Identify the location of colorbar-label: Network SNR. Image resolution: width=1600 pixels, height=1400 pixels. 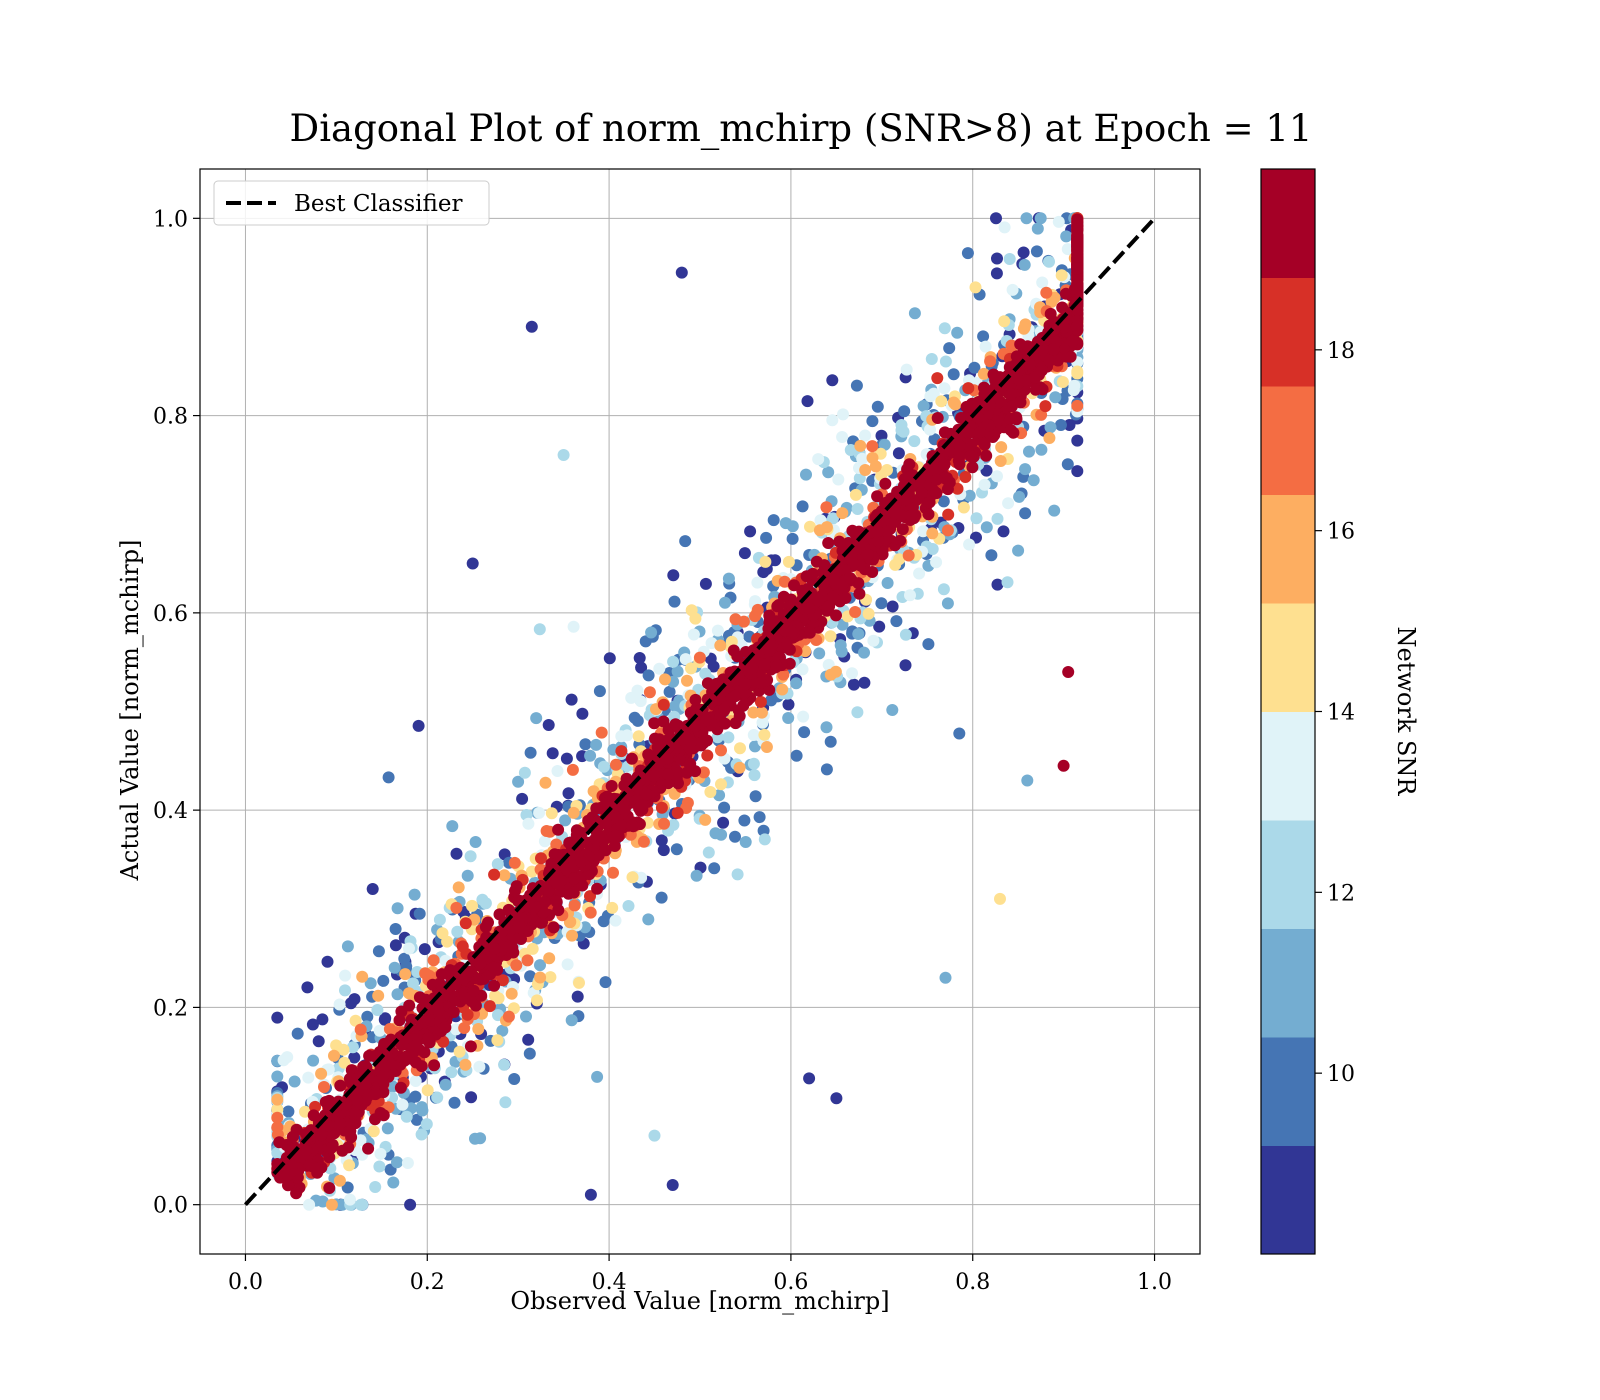
(1406, 712).